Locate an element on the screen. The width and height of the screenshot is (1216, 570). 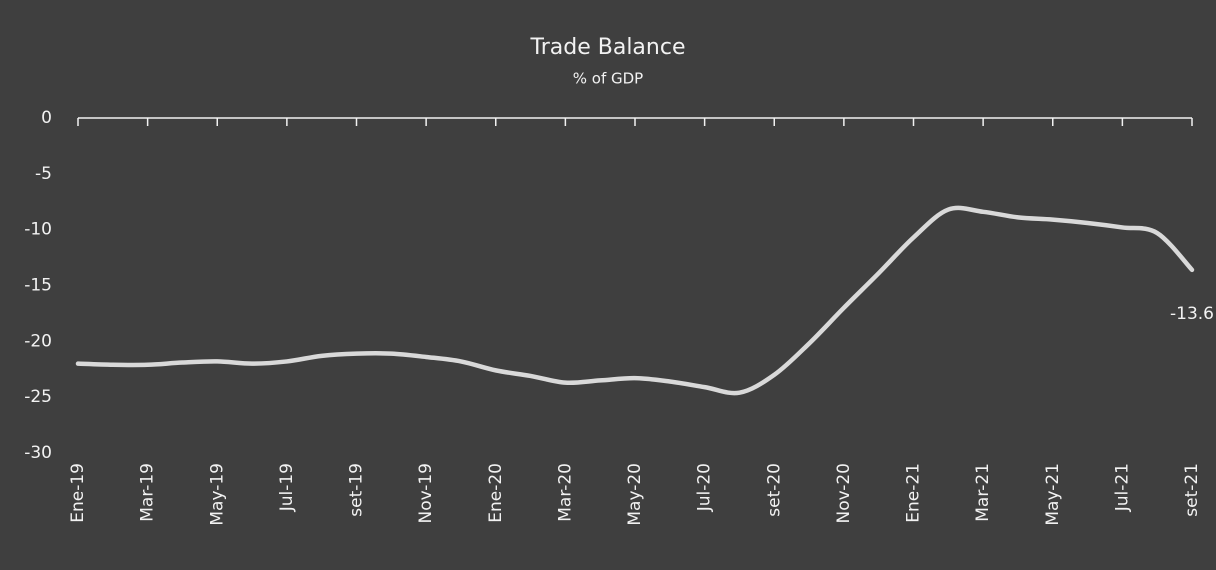
x-tick-label: Jul-19 is located at coordinates (287, 487).